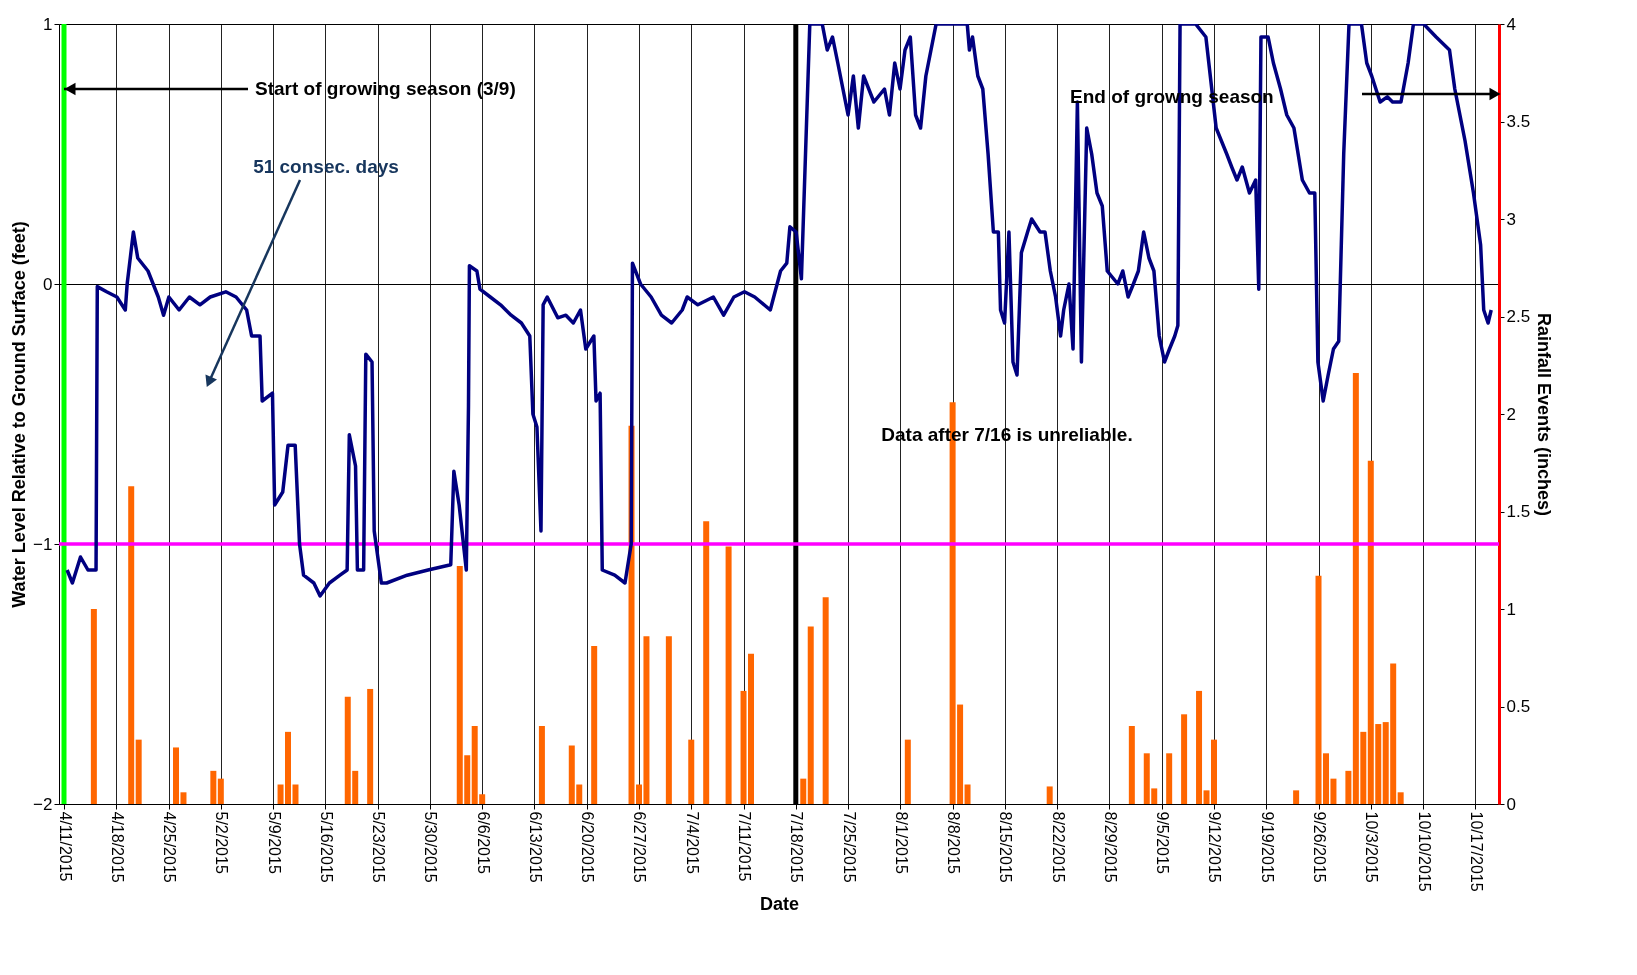 Image resolution: width=1637 pixels, height=975 pixels. Describe the element at coordinates (1476, 851) in the screenshot. I see `x-tick-label: 10/17/2015` at that location.